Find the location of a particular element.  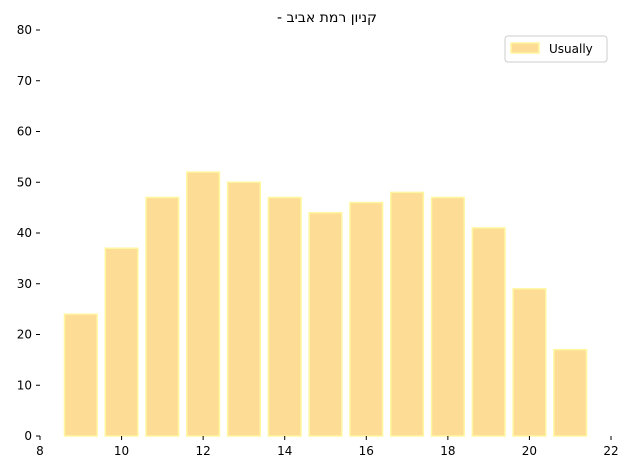

x-tick-label: 18 is located at coordinates (447, 451).